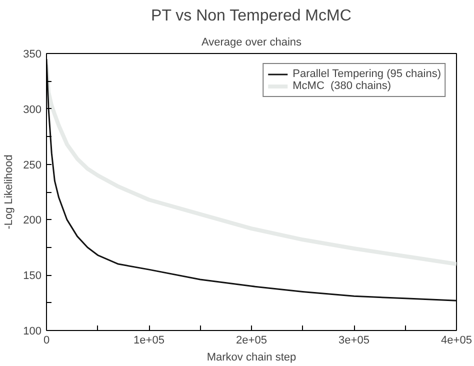 This screenshot has height=366, width=474. Describe the element at coordinates (149, 340) in the screenshot. I see `x-tick-label: 1e+05` at that location.